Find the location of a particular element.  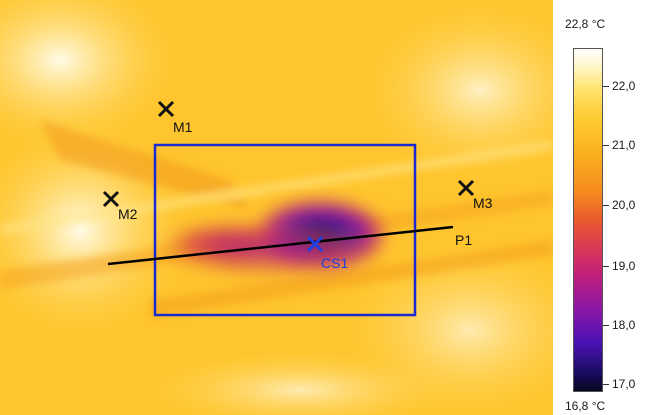

profile-label-p1: P1 is located at coordinates (463, 240).